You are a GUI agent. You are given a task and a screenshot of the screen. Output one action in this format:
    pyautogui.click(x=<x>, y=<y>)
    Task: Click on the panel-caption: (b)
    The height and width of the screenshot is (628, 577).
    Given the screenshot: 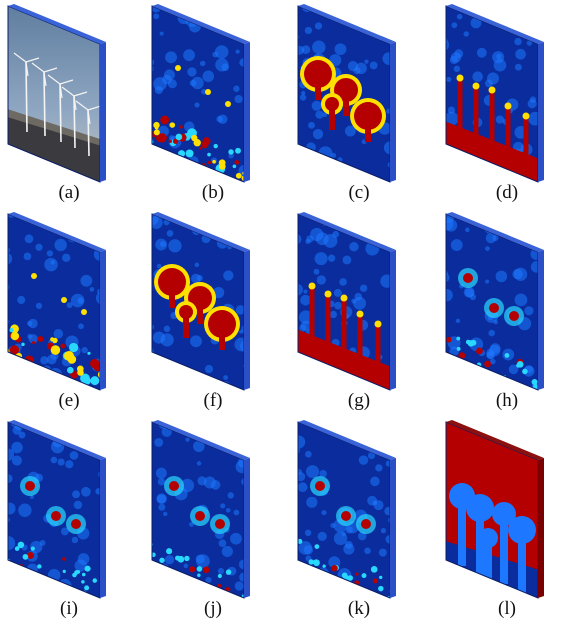 What is the action you would take?
    pyautogui.click(x=213, y=192)
    